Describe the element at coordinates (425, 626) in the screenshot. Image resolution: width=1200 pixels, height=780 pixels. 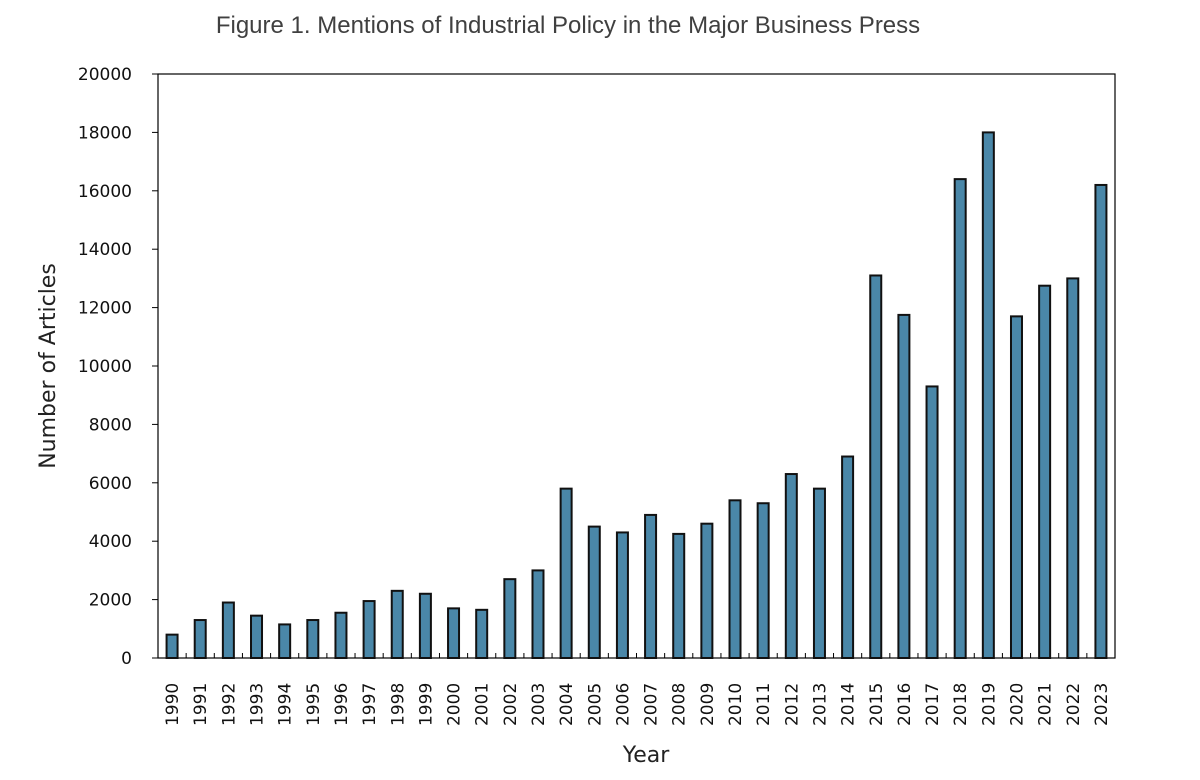
I see `bar-1999` at that location.